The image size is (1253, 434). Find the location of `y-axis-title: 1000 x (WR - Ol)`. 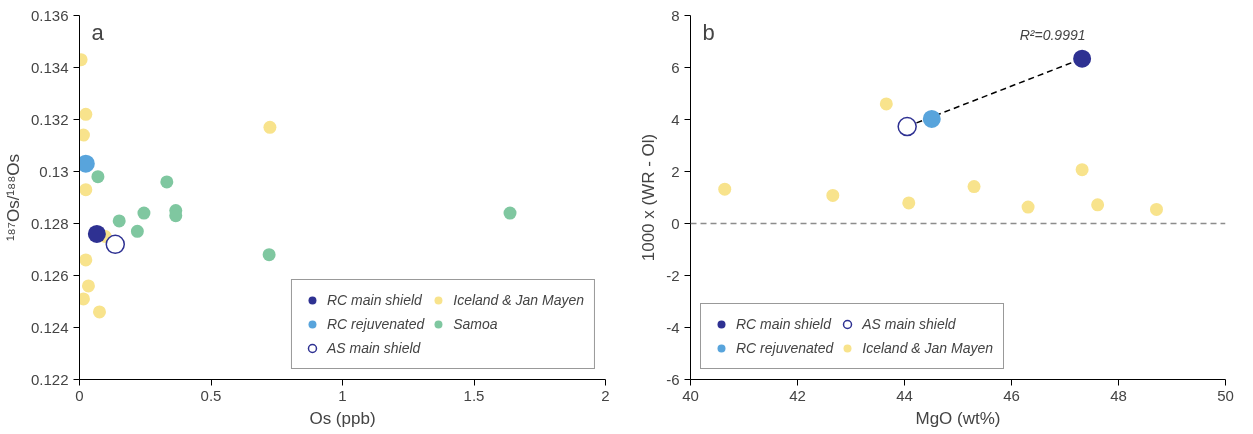

y-axis-title: 1000 x (WR - Ol) is located at coordinates (649, 197).